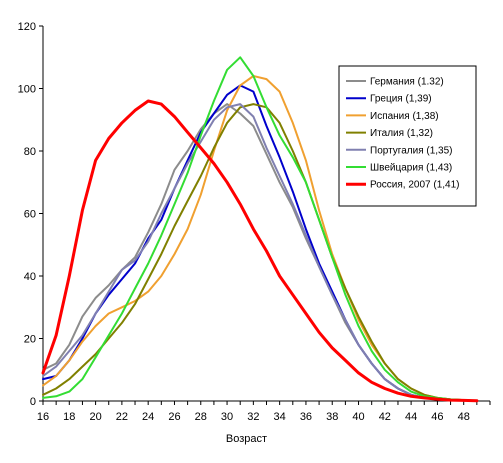  Describe the element at coordinates (148, 417) in the screenshot. I see `x-tick-label: 24` at that location.